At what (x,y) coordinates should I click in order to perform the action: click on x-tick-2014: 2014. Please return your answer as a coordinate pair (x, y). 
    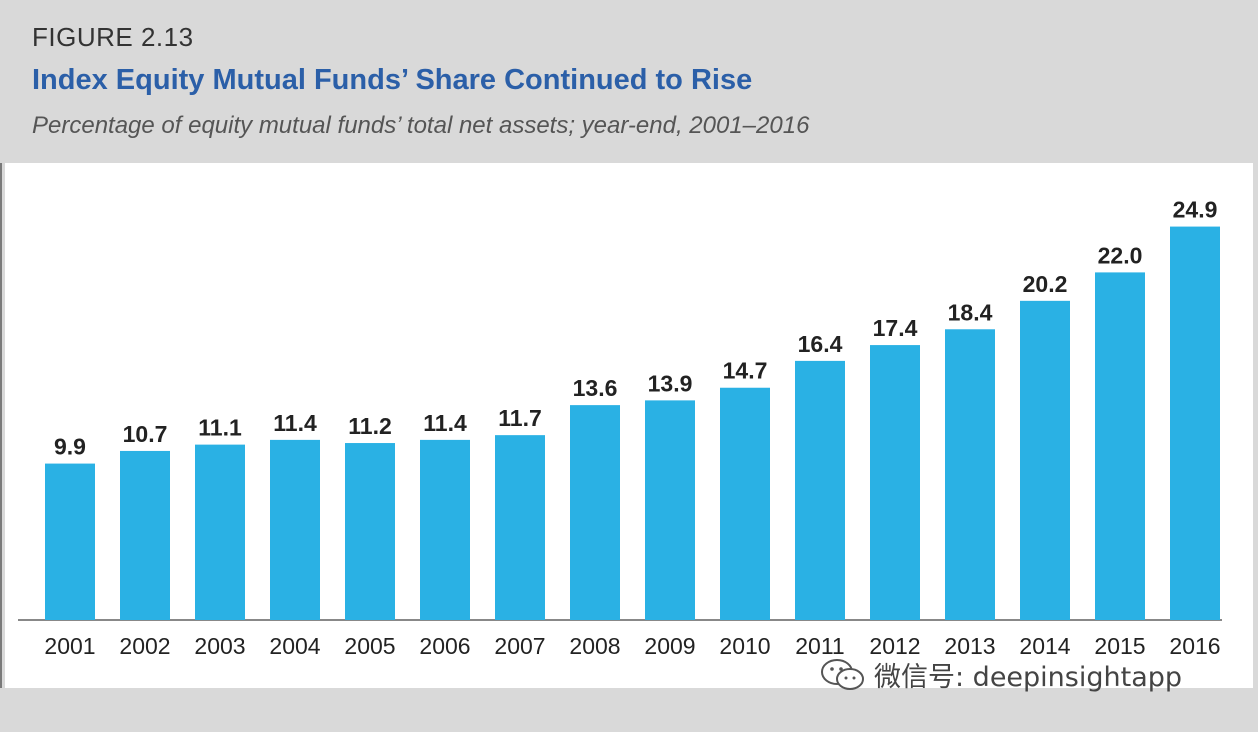
    Looking at the image, I should click on (1044, 646).